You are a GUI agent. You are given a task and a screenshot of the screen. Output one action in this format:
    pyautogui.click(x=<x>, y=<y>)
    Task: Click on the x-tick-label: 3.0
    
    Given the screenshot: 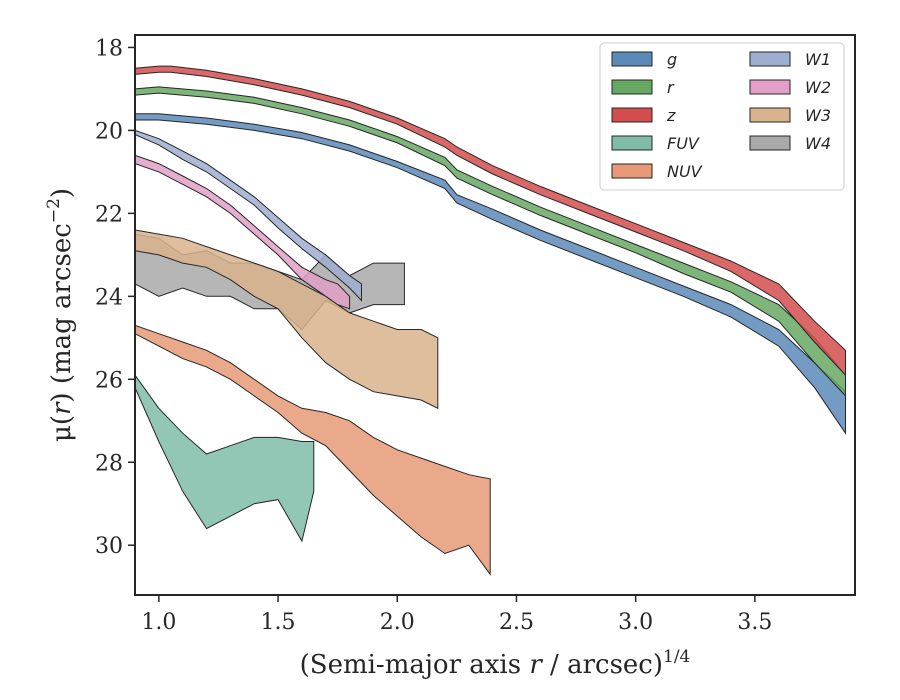 What is the action you would take?
    pyautogui.click(x=635, y=622)
    